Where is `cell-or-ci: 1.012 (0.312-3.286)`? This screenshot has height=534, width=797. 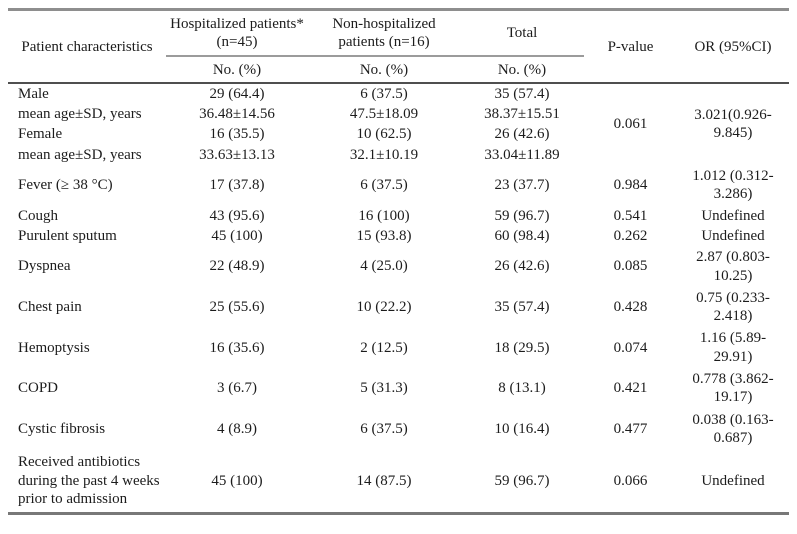
cell-or-ci: 1.012 (0.312-3.286) is located at coordinates (733, 185).